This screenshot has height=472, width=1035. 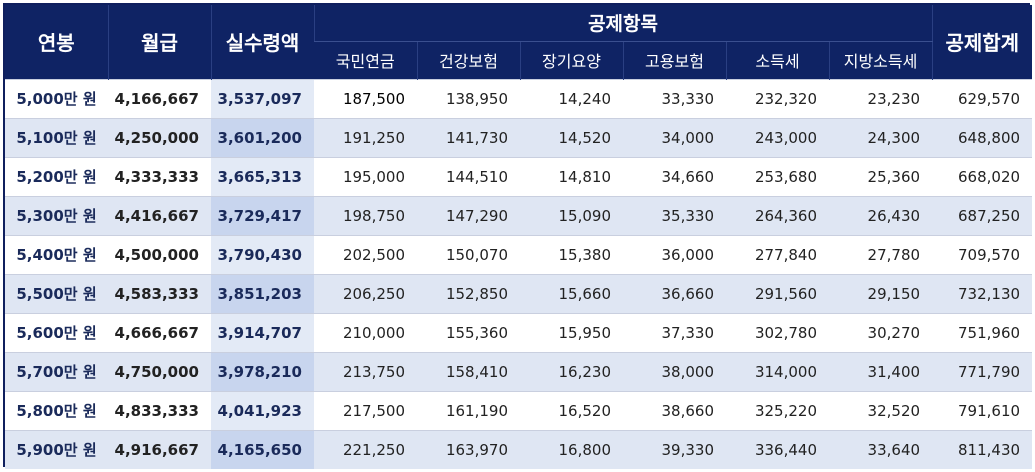 What do you see at coordinates (159, 176) in the screenshot?
I see `cell-monthly: 4,333,333` at bounding box center [159, 176].